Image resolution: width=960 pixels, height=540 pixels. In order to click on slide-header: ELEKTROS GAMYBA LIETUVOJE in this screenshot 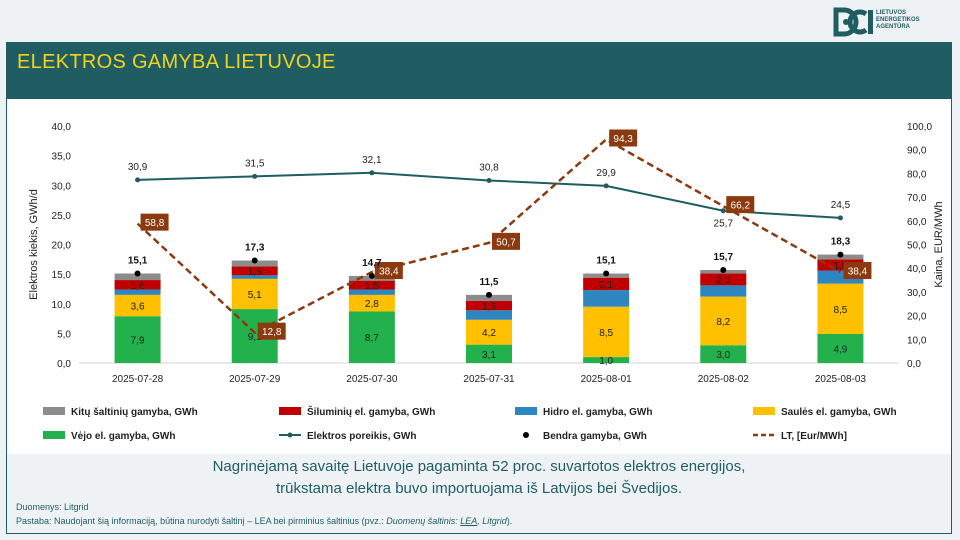, I will do `click(479, 71)`.